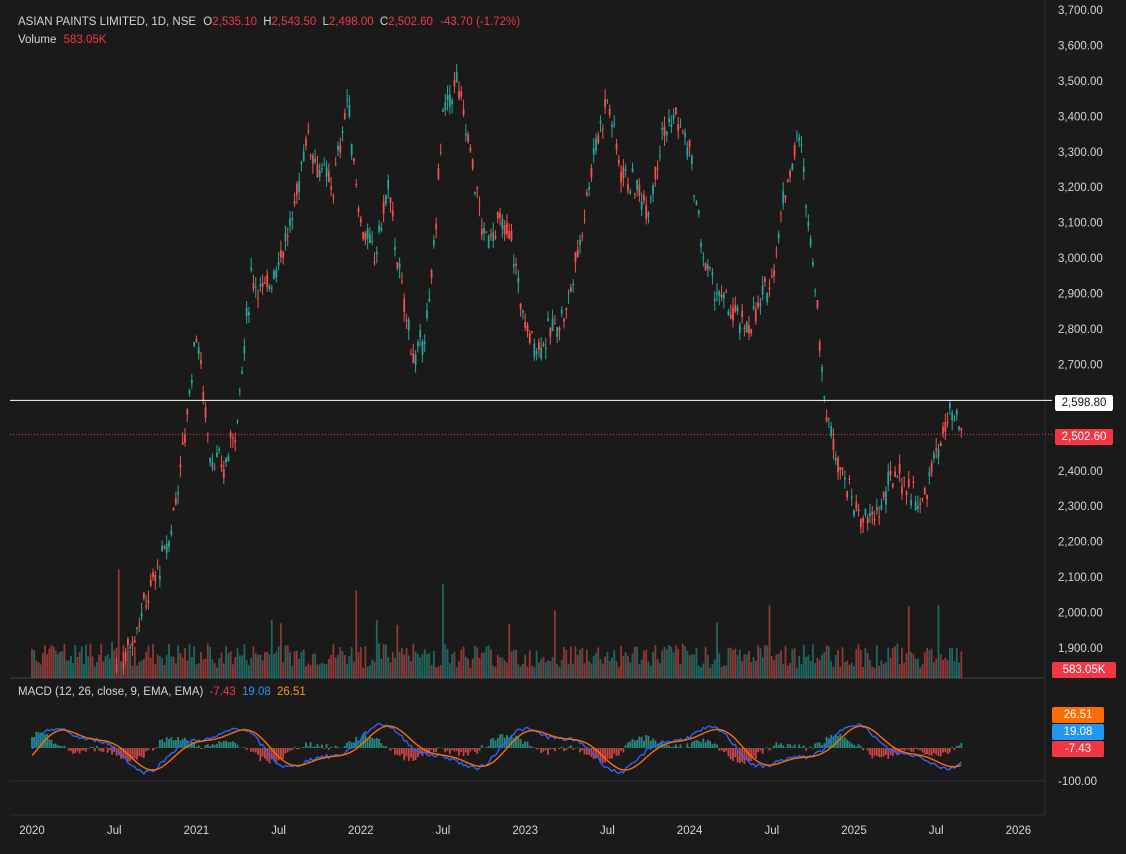  I want to click on price-tick-label: 2,200.00, so click(1080, 543).